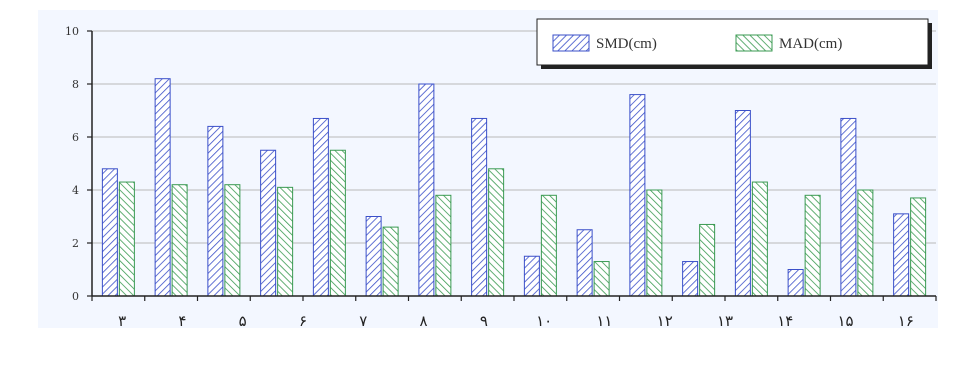  I want to click on x-tick-label: ١۴, so click(785, 321).